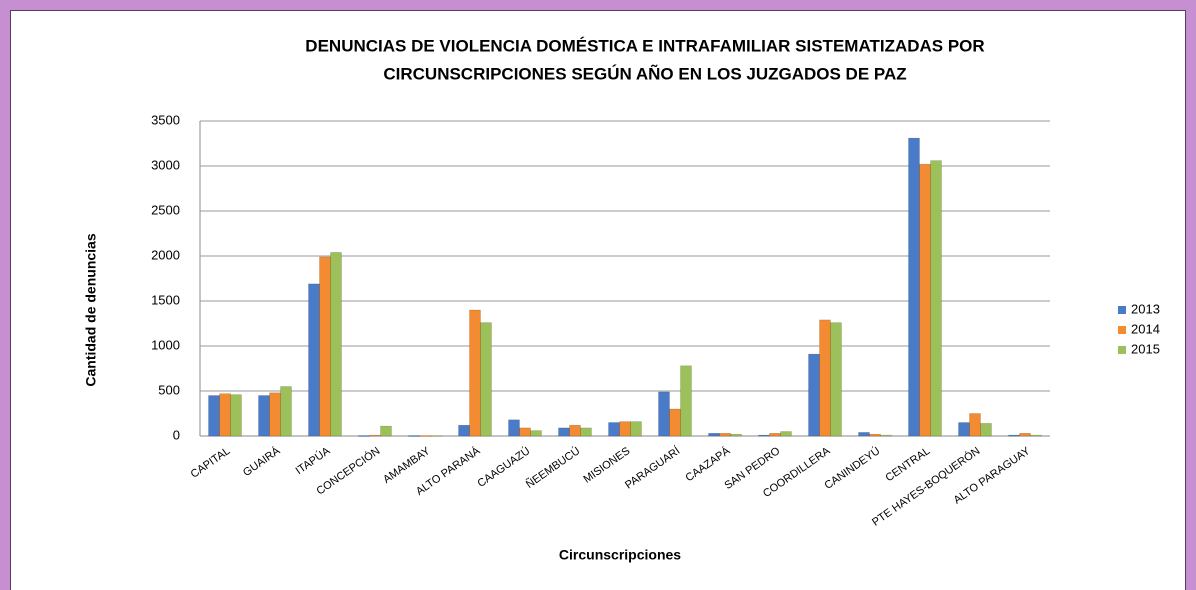 This screenshot has width=1196, height=590. Describe the element at coordinates (169, 389) in the screenshot. I see `y-tick-label: 500` at that location.